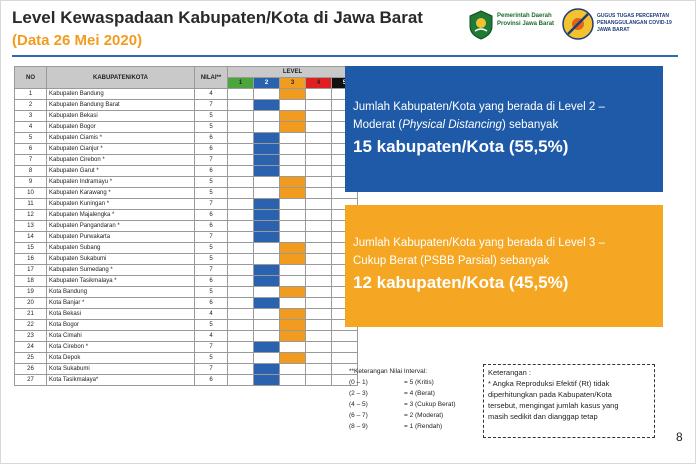  What do you see at coordinates (211, 77) in the screenshot?
I see `col-header-nilai: NILAI**` at bounding box center [211, 77].